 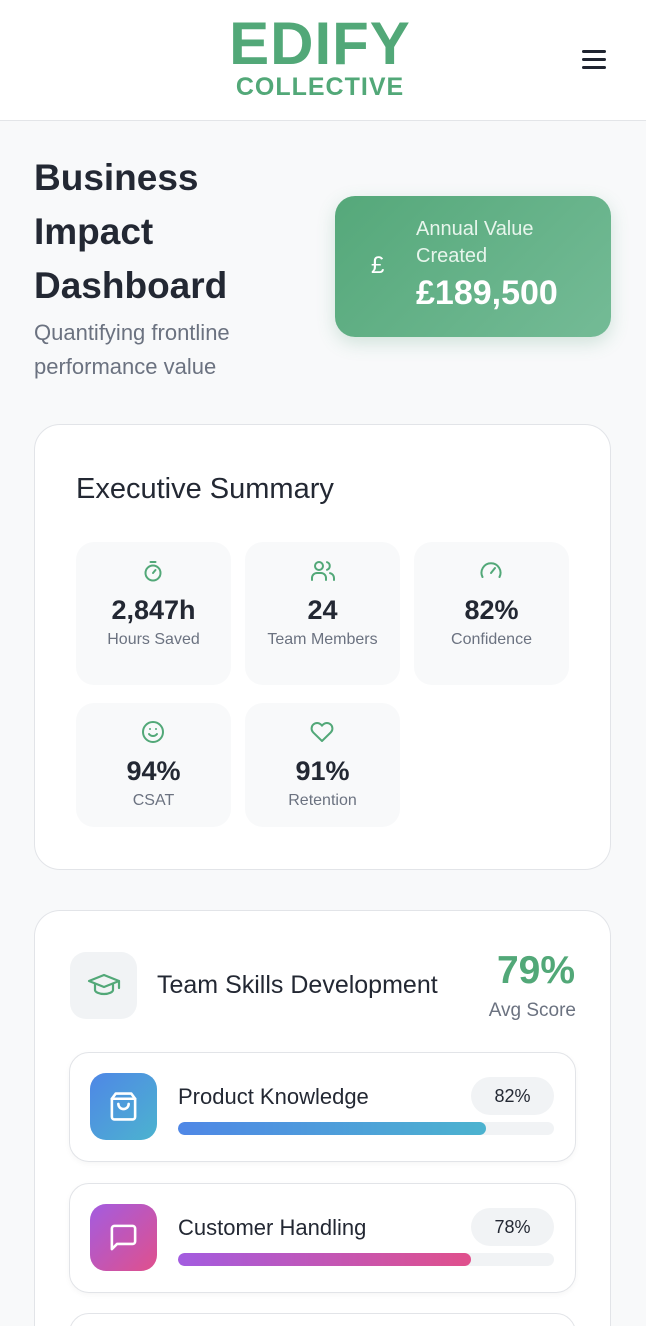 What do you see at coordinates (322, 610) in the screenshot?
I see `metric-value: 24` at bounding box center [322, 610].